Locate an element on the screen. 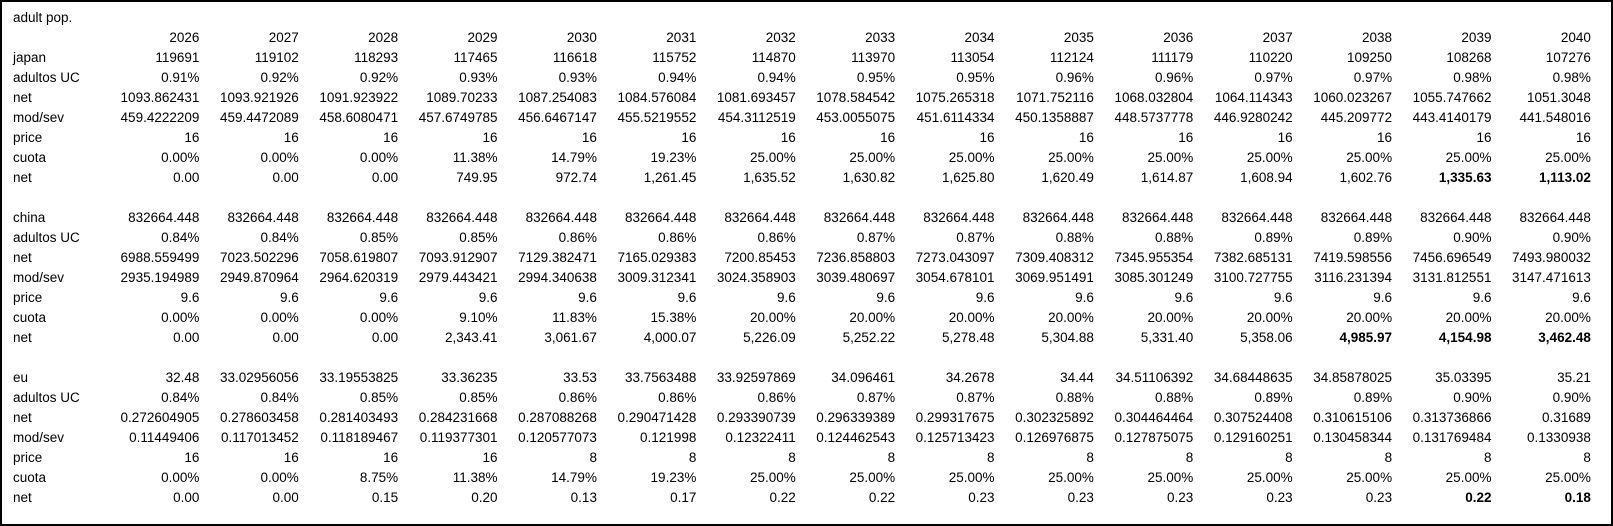  cell: 458.6080471 is located at coordinates (359, 117).